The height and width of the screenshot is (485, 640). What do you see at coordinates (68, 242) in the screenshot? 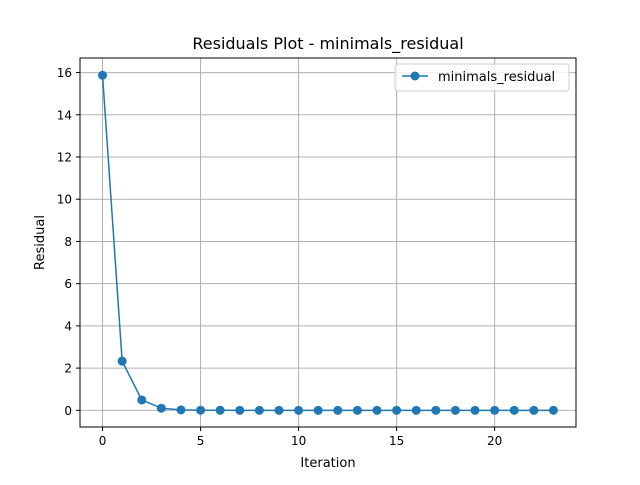
I see `y-tick-label: 8` at bounding box center [68, 242].